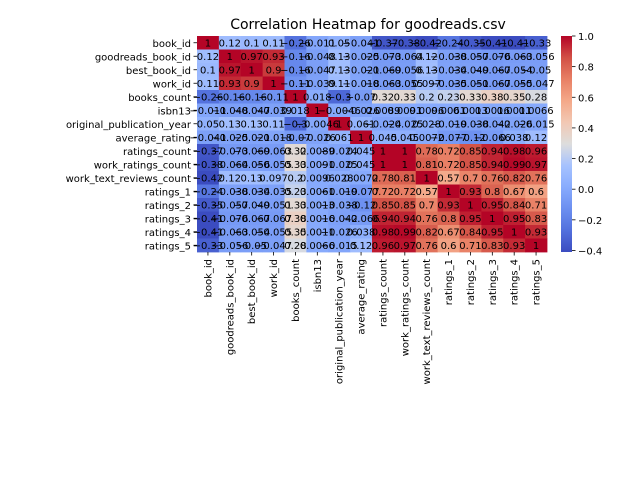  What do you see at coordinates (339, 206) in the screenshot?
I see `cell-value-label: −0.038` at bounding box center [339, 206].